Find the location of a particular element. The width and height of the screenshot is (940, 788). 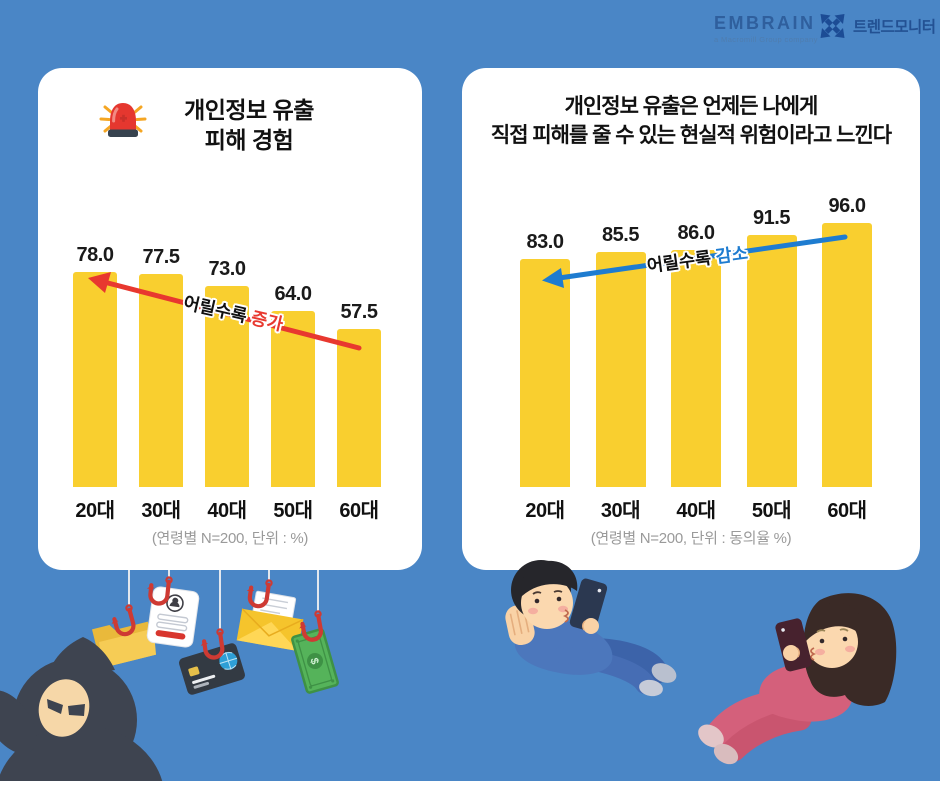

chart-title-line1: 개인정보 유출은 언제든 나에게 is located at coordinates (691, 106).